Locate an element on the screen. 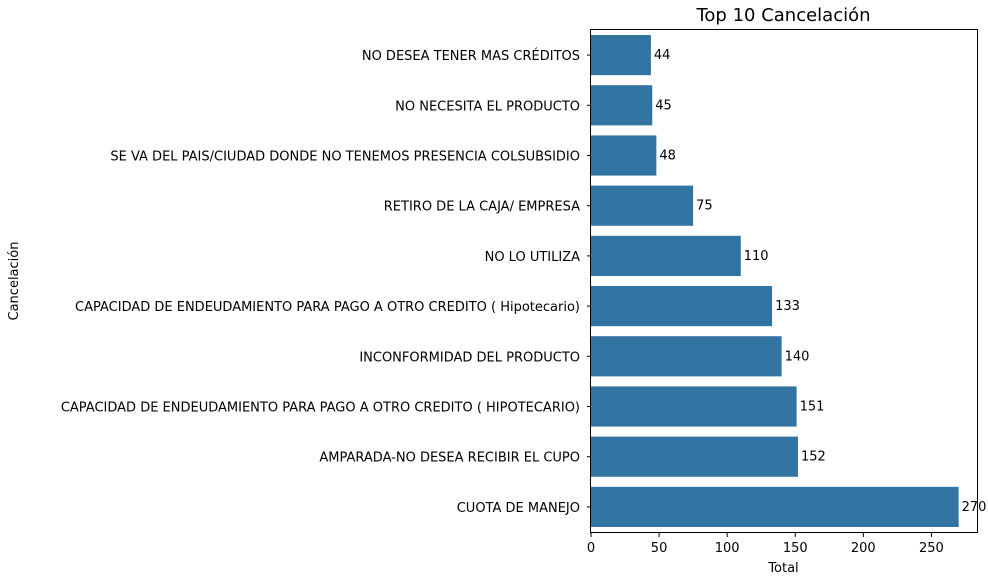 The width and height of the screenshot is (988, 582). data-label: 151 is located at coordinates (812, 407).